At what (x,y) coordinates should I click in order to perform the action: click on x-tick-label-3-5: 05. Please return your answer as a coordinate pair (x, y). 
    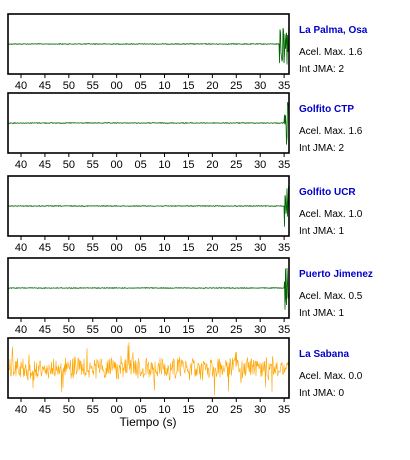
    Looking at the image, I should click on (140, 330).